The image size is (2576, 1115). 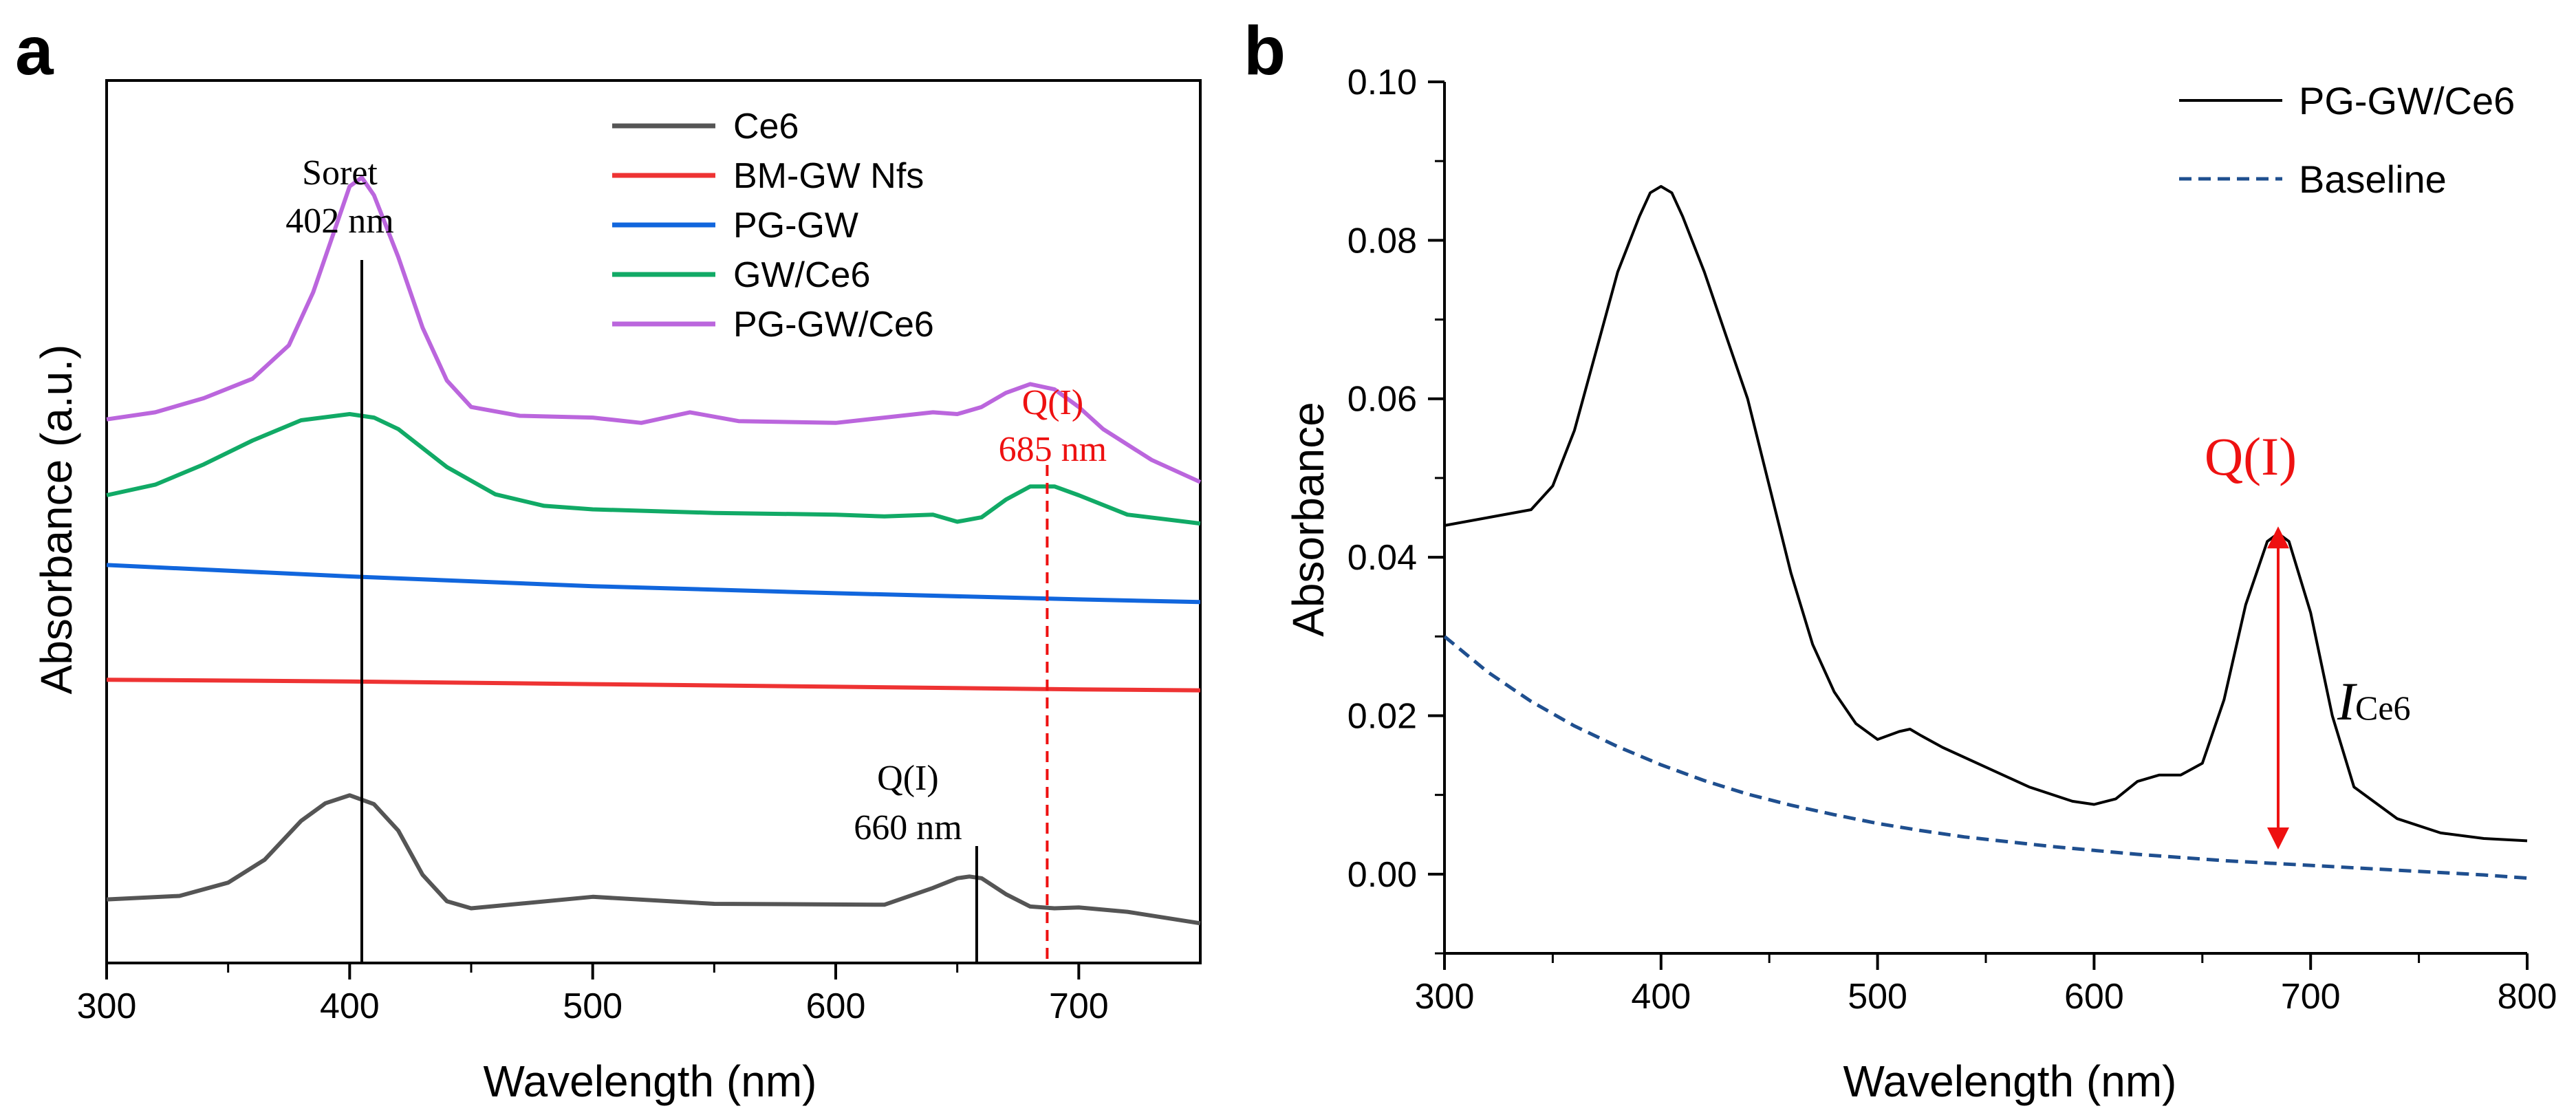 What do you see at coordinates (908, 827) in the screenshot?
I see `annotation-wavelength: 660 nm` at bounding box center [908, 827].